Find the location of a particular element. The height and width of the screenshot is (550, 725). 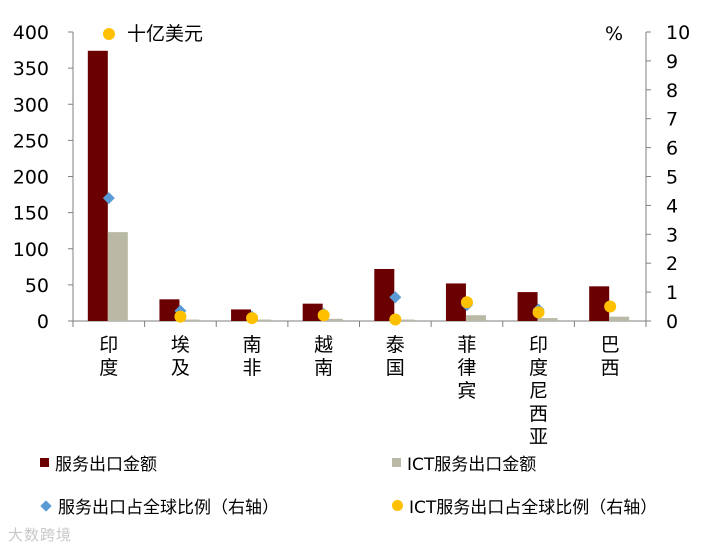

legend-swatch-ict-share is located at coordinates (397, 505).